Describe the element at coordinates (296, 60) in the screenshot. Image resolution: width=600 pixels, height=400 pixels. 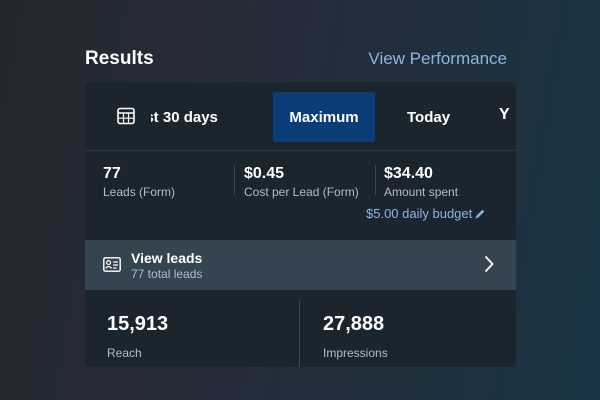
I see `results-header: Results View Performance` at that location.